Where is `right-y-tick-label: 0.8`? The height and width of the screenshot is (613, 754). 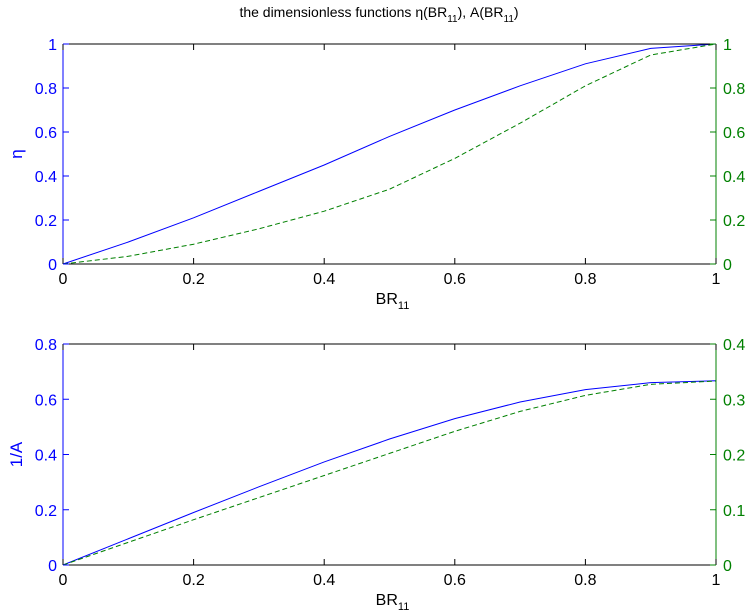 right-y-tick-label: 0.8 is located at coordinates (734, 89).